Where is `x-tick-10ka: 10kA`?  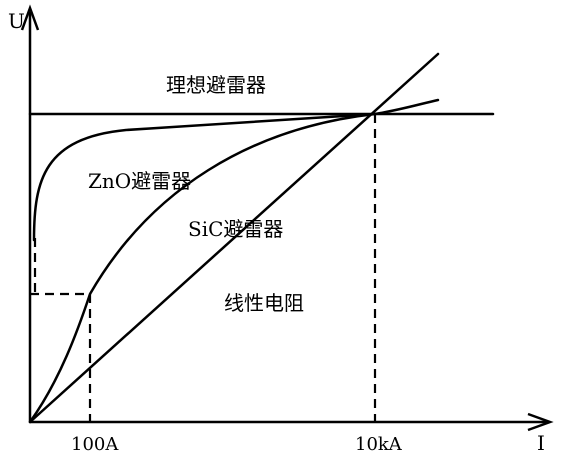
x-tick-10ka: 10kA is located at coordinates (379, 444).